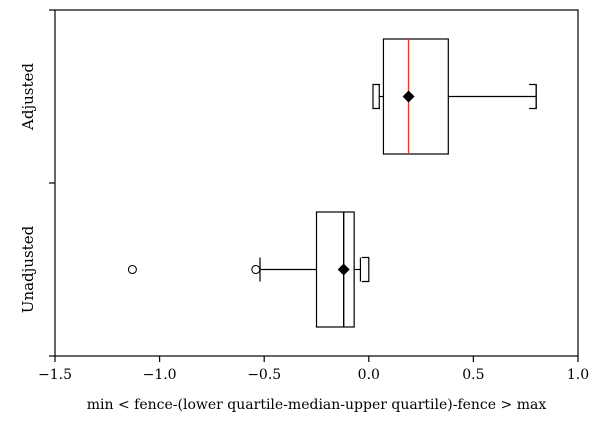 The height and width of the screenshot is (423, 603). What do you see at coordinates (248, 269) in the screenshot?
I see `box-unadjusted` at bounding box center [248, 269].